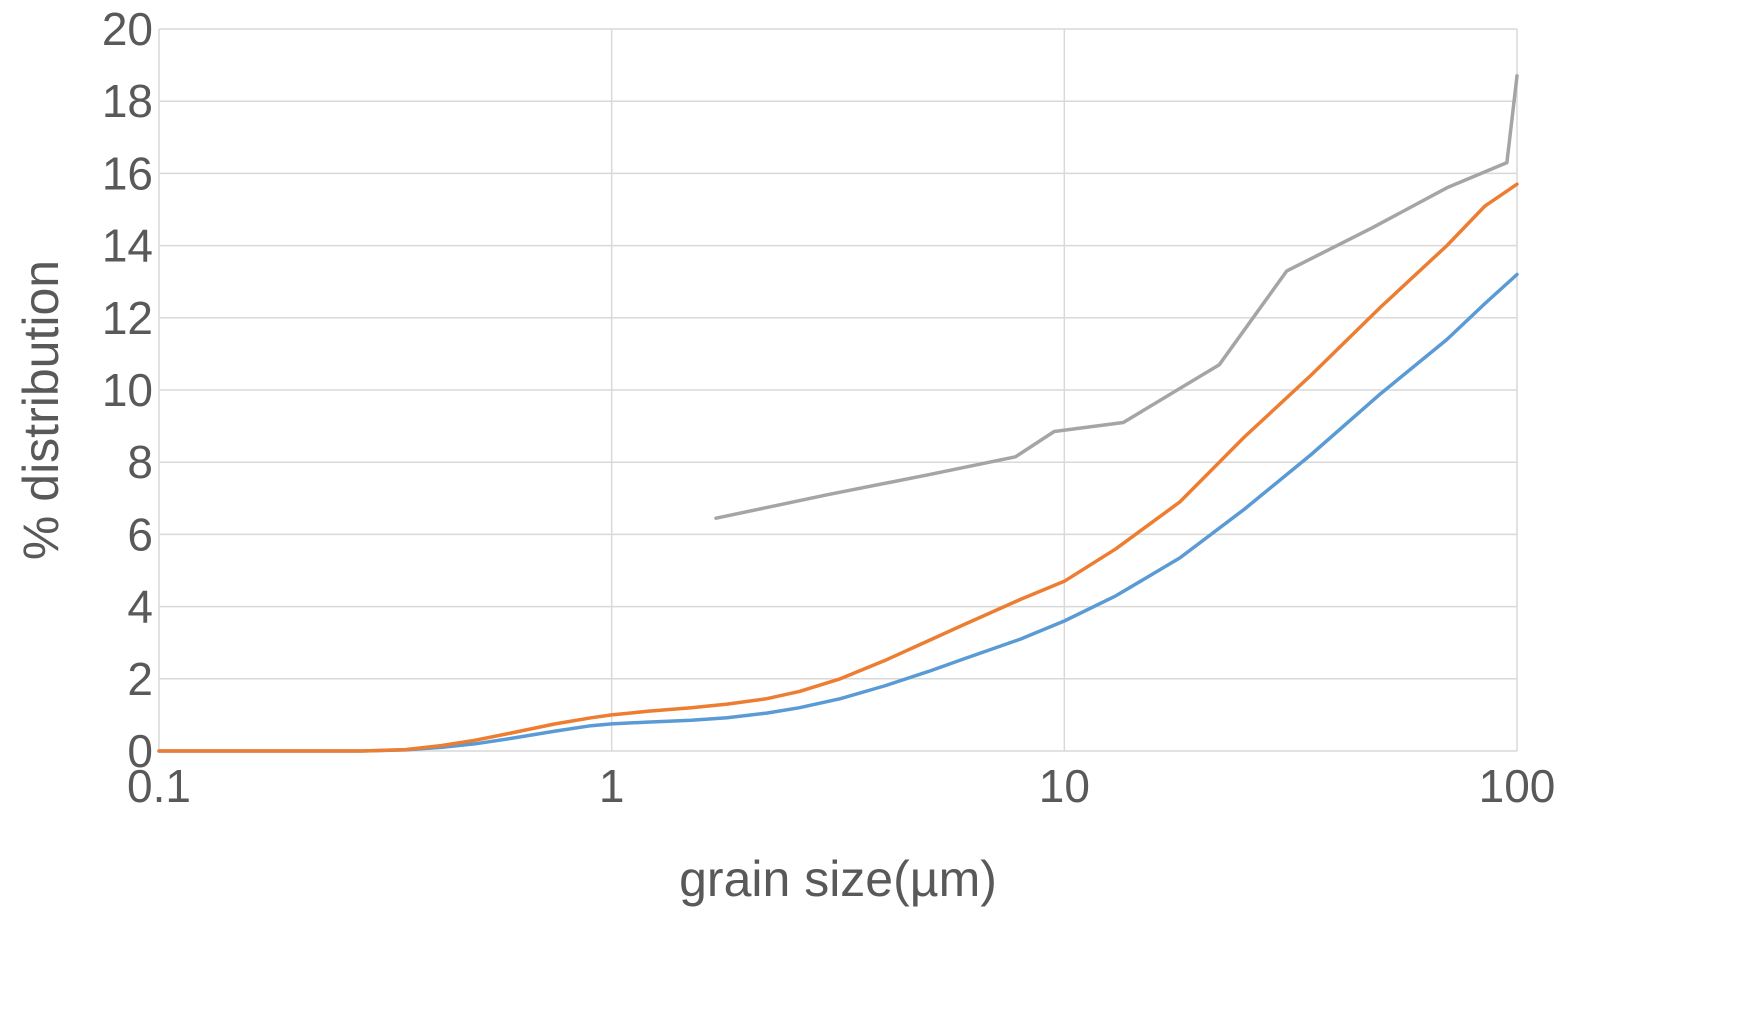  I want to click on x-tick-label: 1, so click(612, 786).